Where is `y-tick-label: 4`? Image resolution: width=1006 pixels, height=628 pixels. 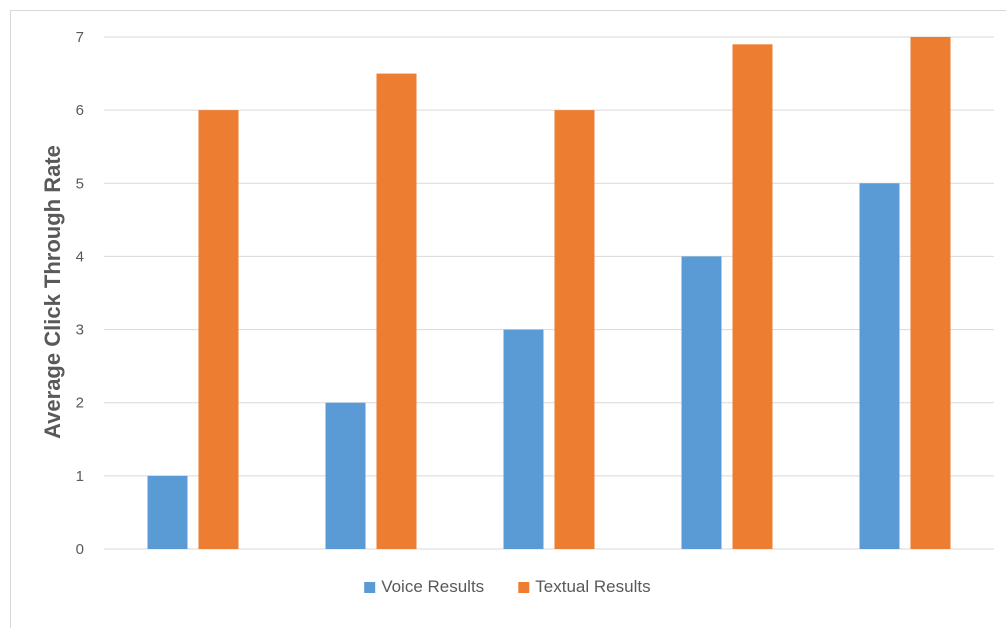
y-tick-label: 4 is located at coordinates (80, 256).